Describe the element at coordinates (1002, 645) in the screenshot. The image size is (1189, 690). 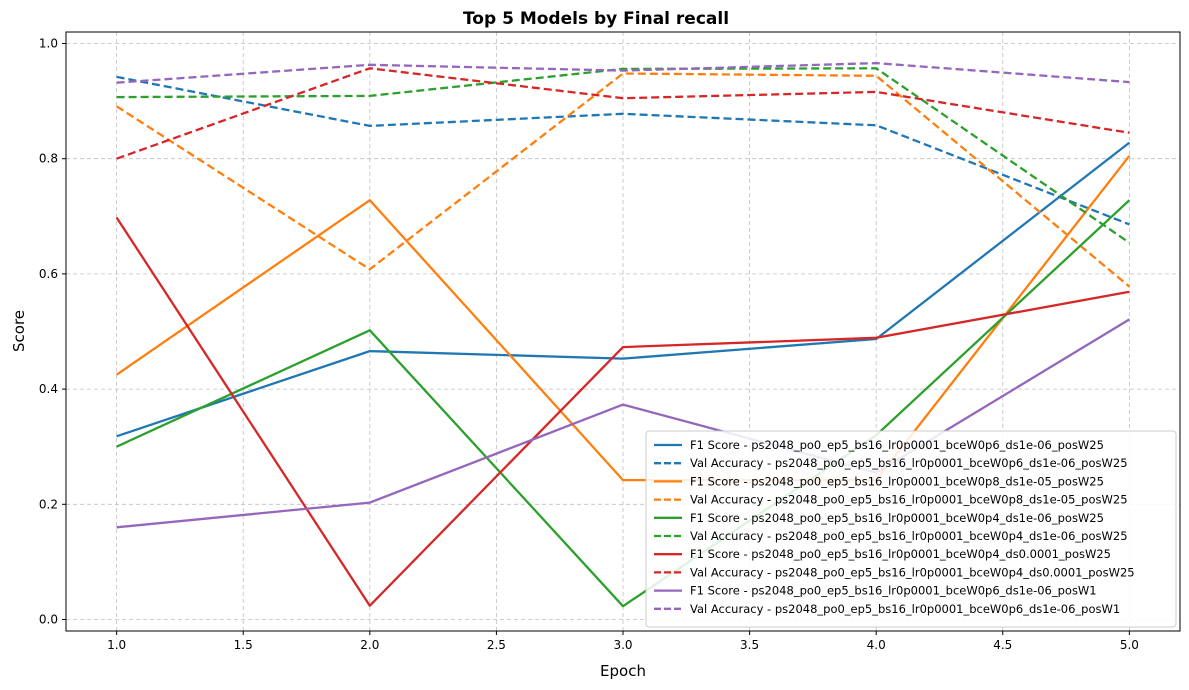
I see `x-tick-label: 4.5` at that location.